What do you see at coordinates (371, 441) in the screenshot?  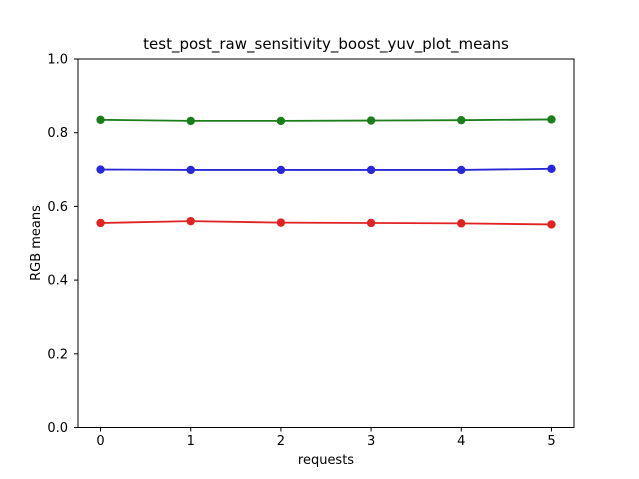 I see `x-tick-label: 3` at bounding box center [371, 441].